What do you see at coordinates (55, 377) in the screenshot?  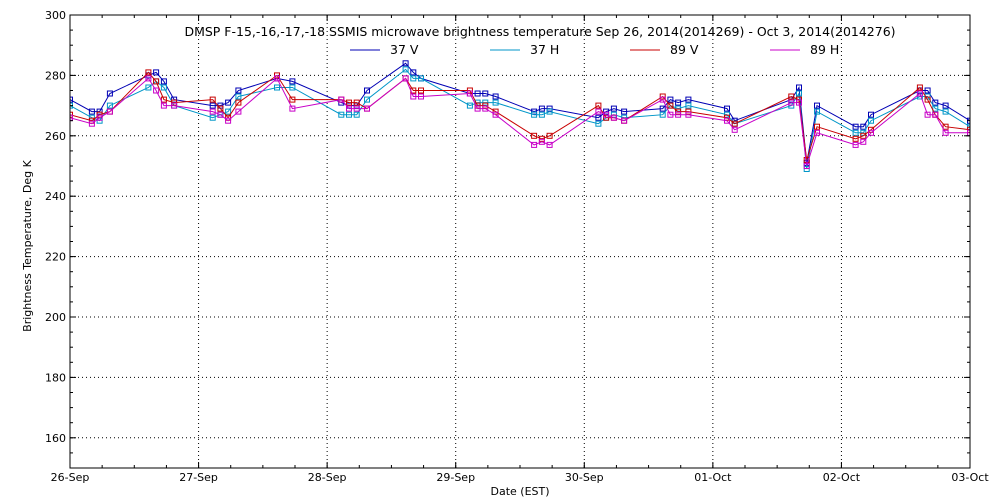 I see `y-tick-label: 180` at bounding box center [55, 377].